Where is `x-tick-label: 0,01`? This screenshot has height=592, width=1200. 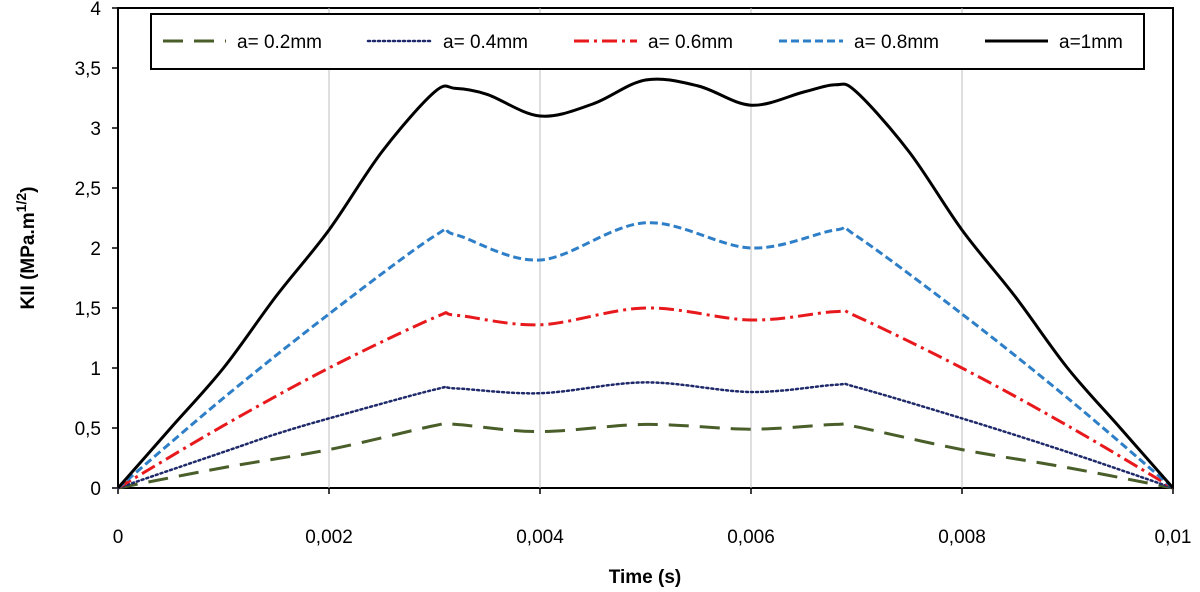
x-tick-label: 0,01 is located at coordinates (1173, 537).